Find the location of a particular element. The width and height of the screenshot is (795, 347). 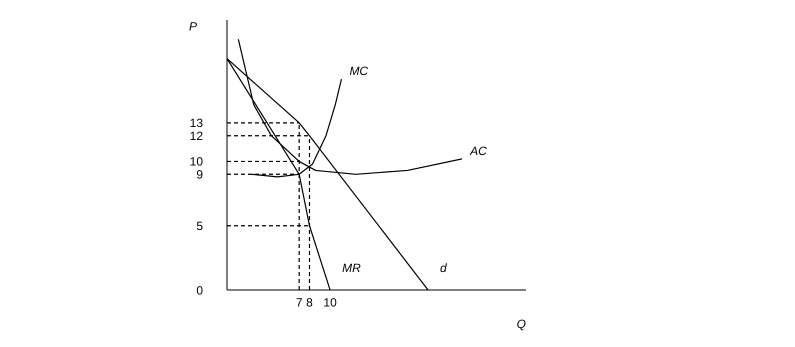

y-axis-title: P is located at coordinates (193, 27).